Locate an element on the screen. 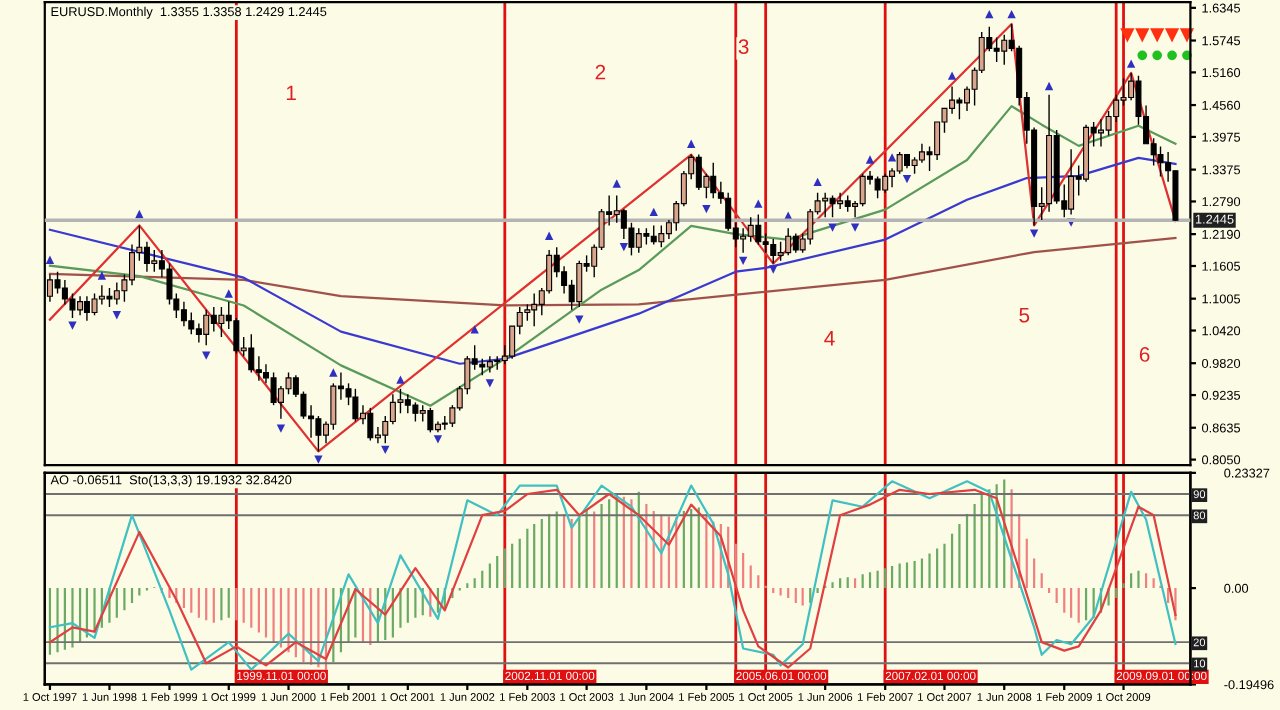 This screenshot has height=710, width=1280. annotation: 5 is located at coordinates (1024, 315).